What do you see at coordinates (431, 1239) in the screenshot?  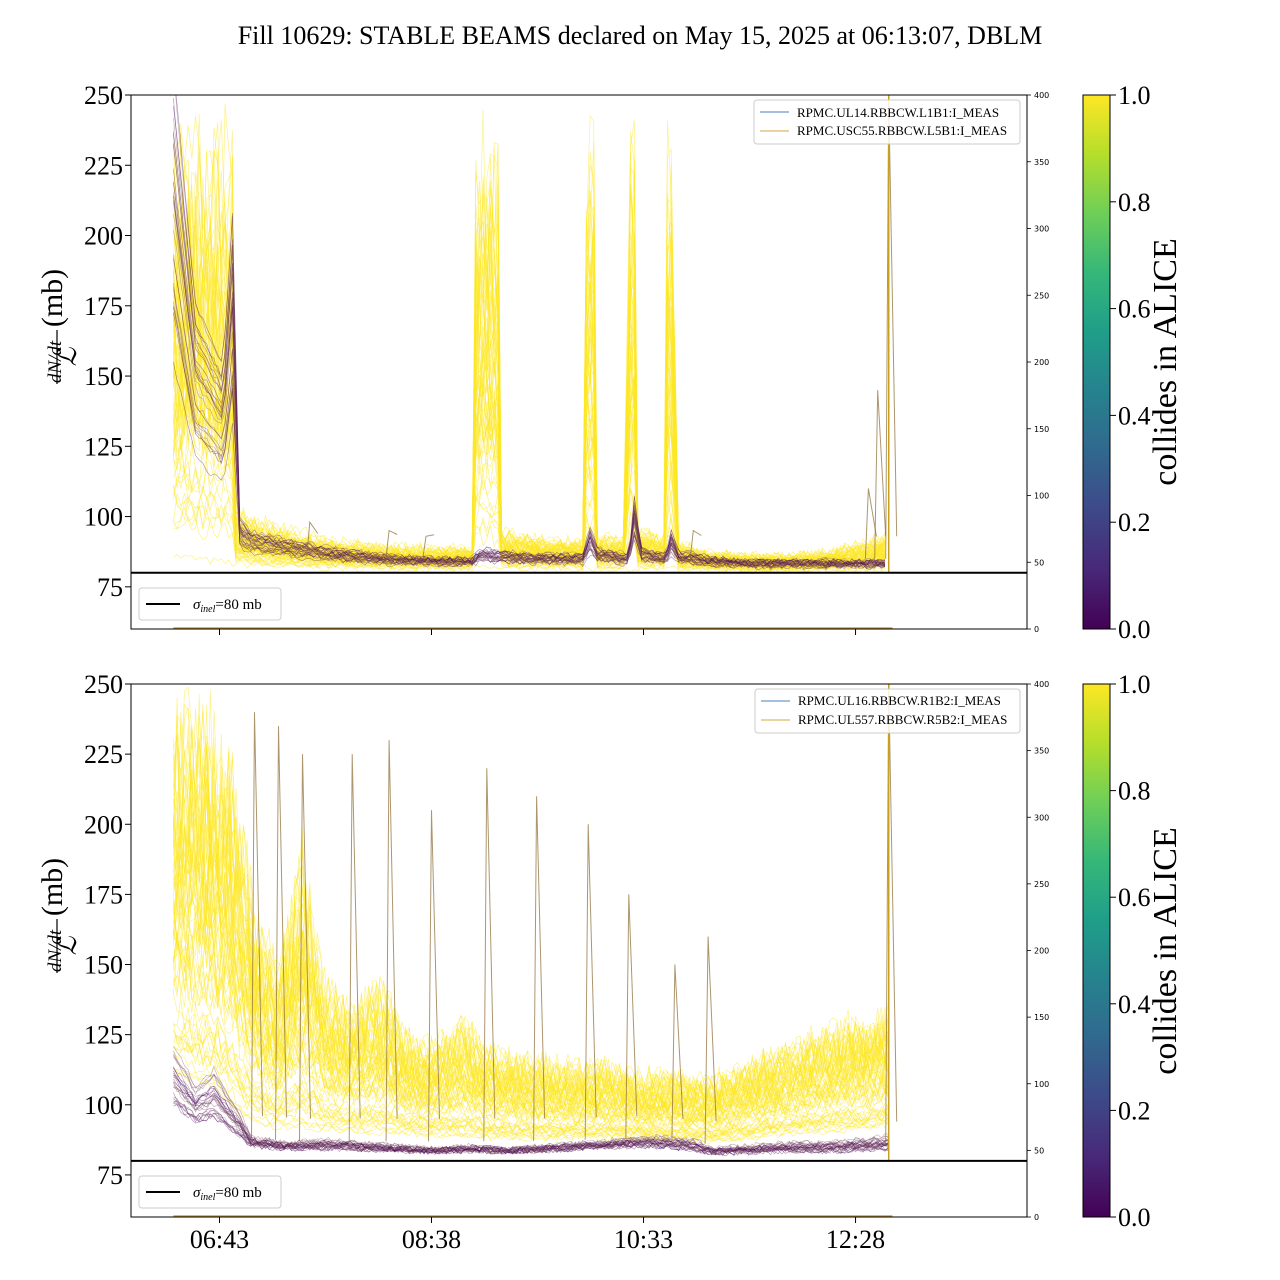 I see `x-tick-label: 08:38` at bounding box center [431, 1239].